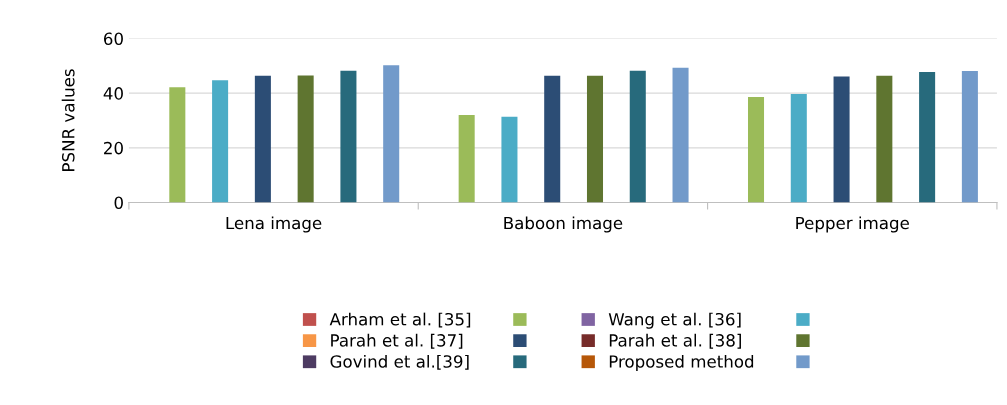 The image size is (1007, 405). Describe the element at coordinates (399, 362) in the screenshot. I see `legend-label: Govind et al.[39]` at that location.